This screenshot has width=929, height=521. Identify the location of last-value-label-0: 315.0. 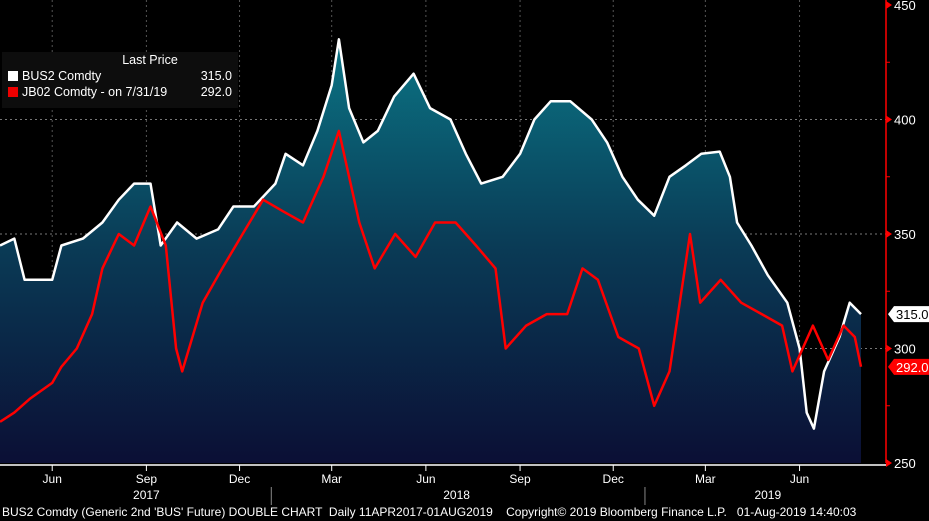
(912, 314).